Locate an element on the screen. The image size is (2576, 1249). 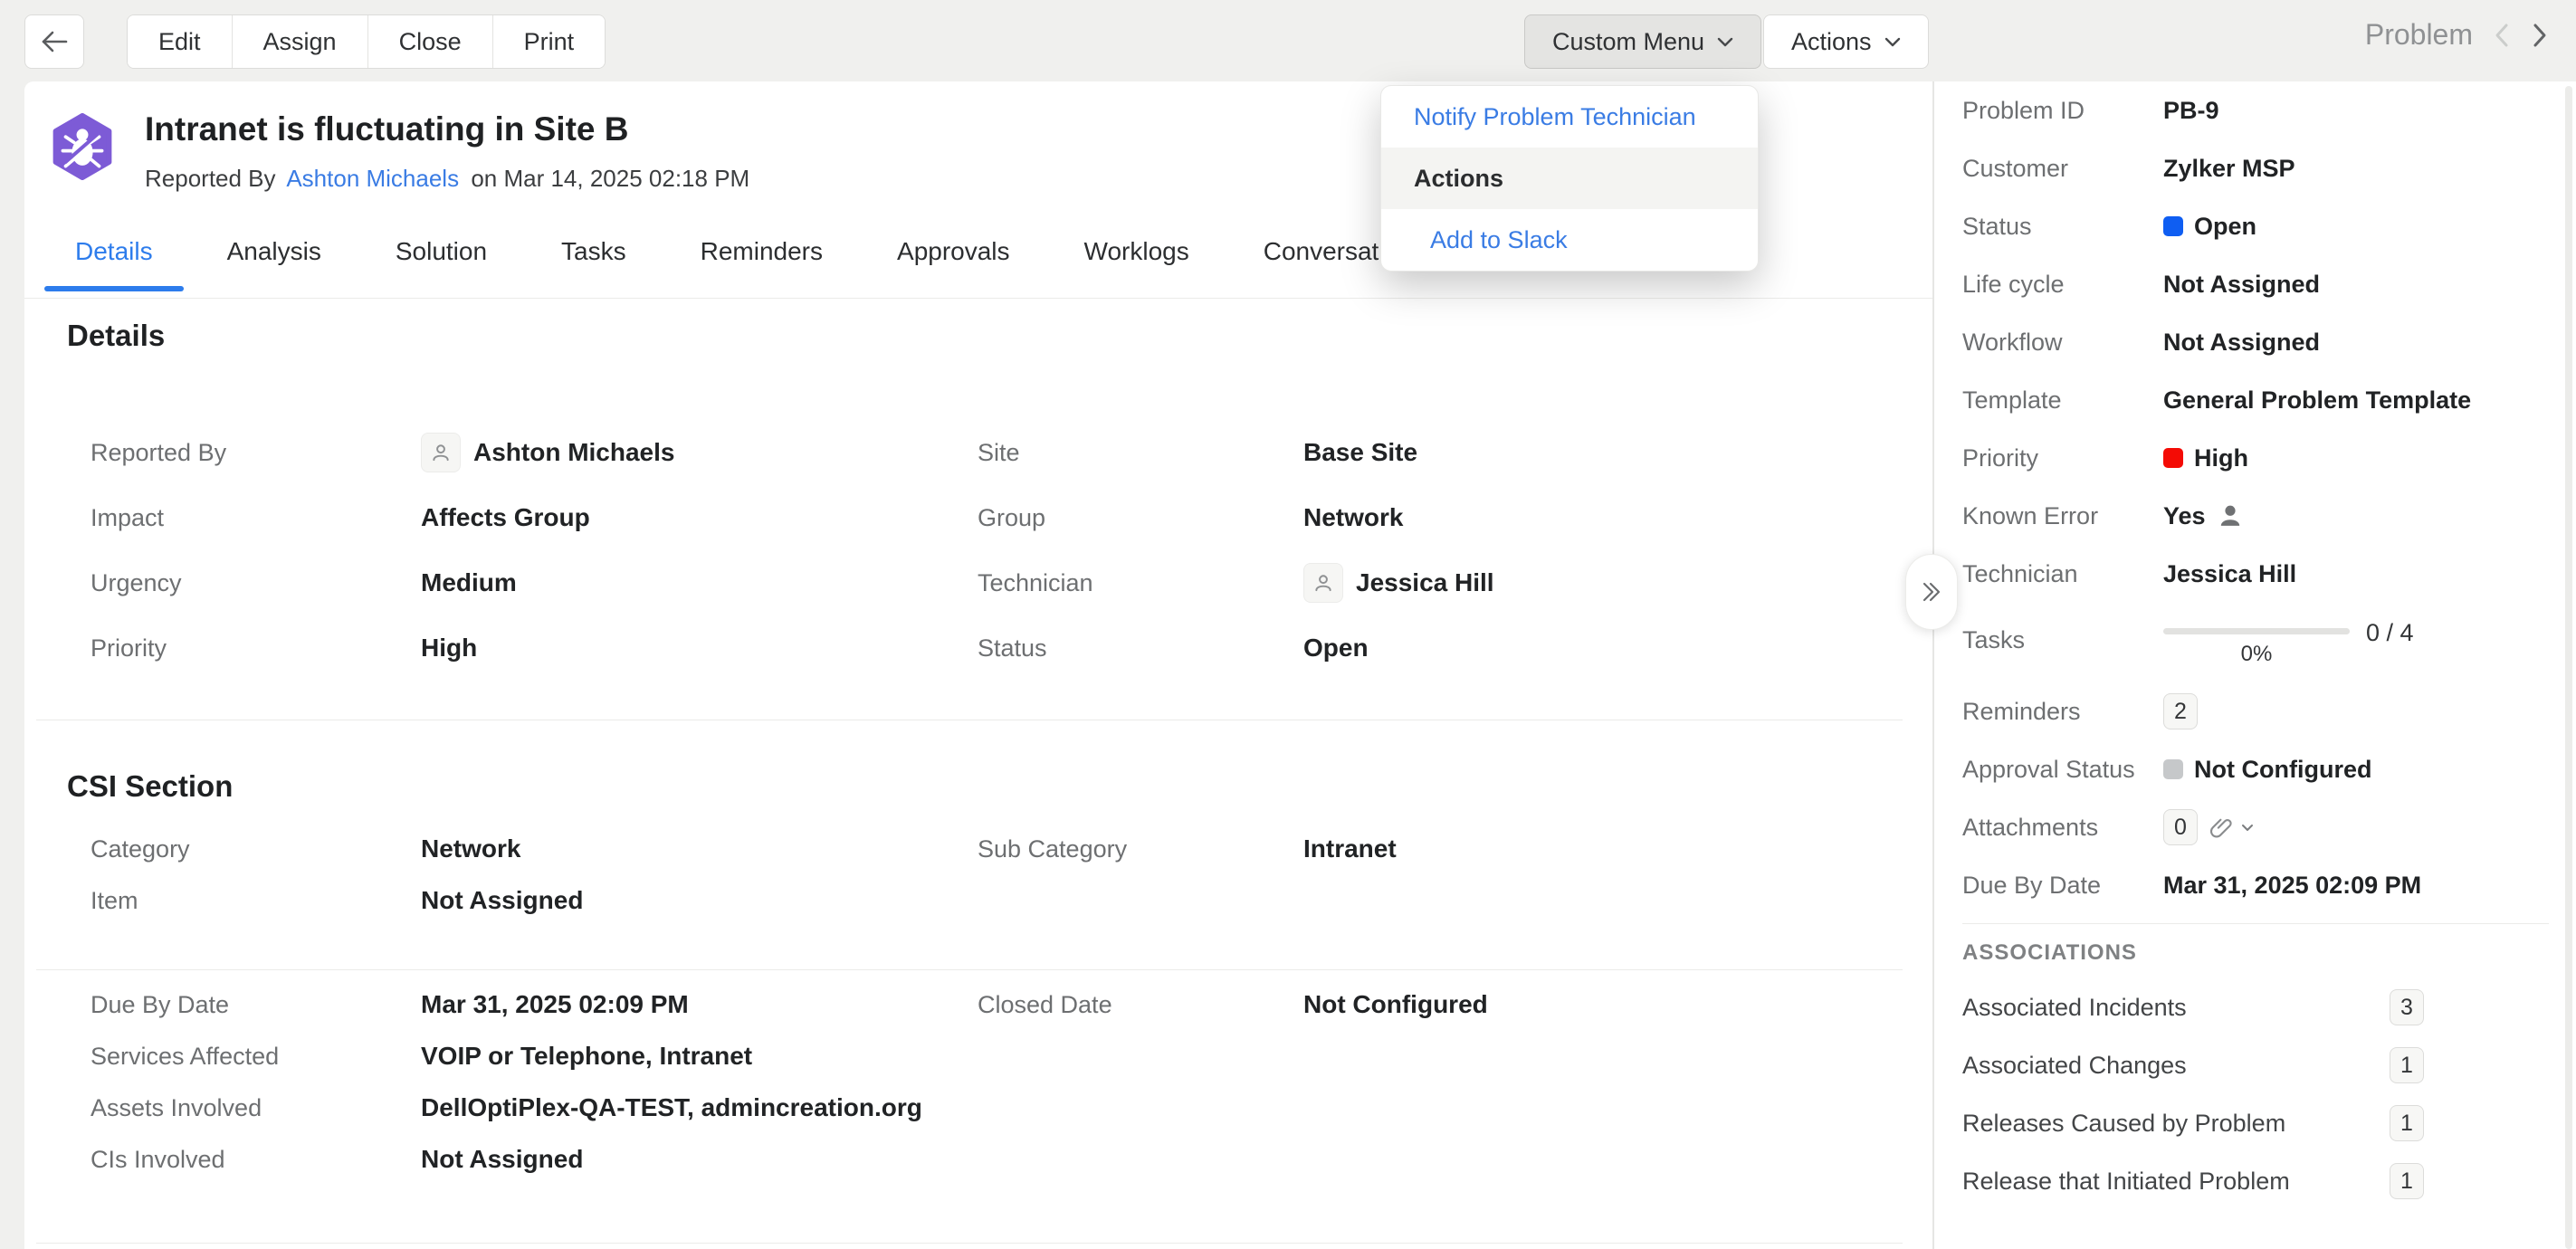
releases-caused-count: 1 is located at coordinates (2407, 1123).